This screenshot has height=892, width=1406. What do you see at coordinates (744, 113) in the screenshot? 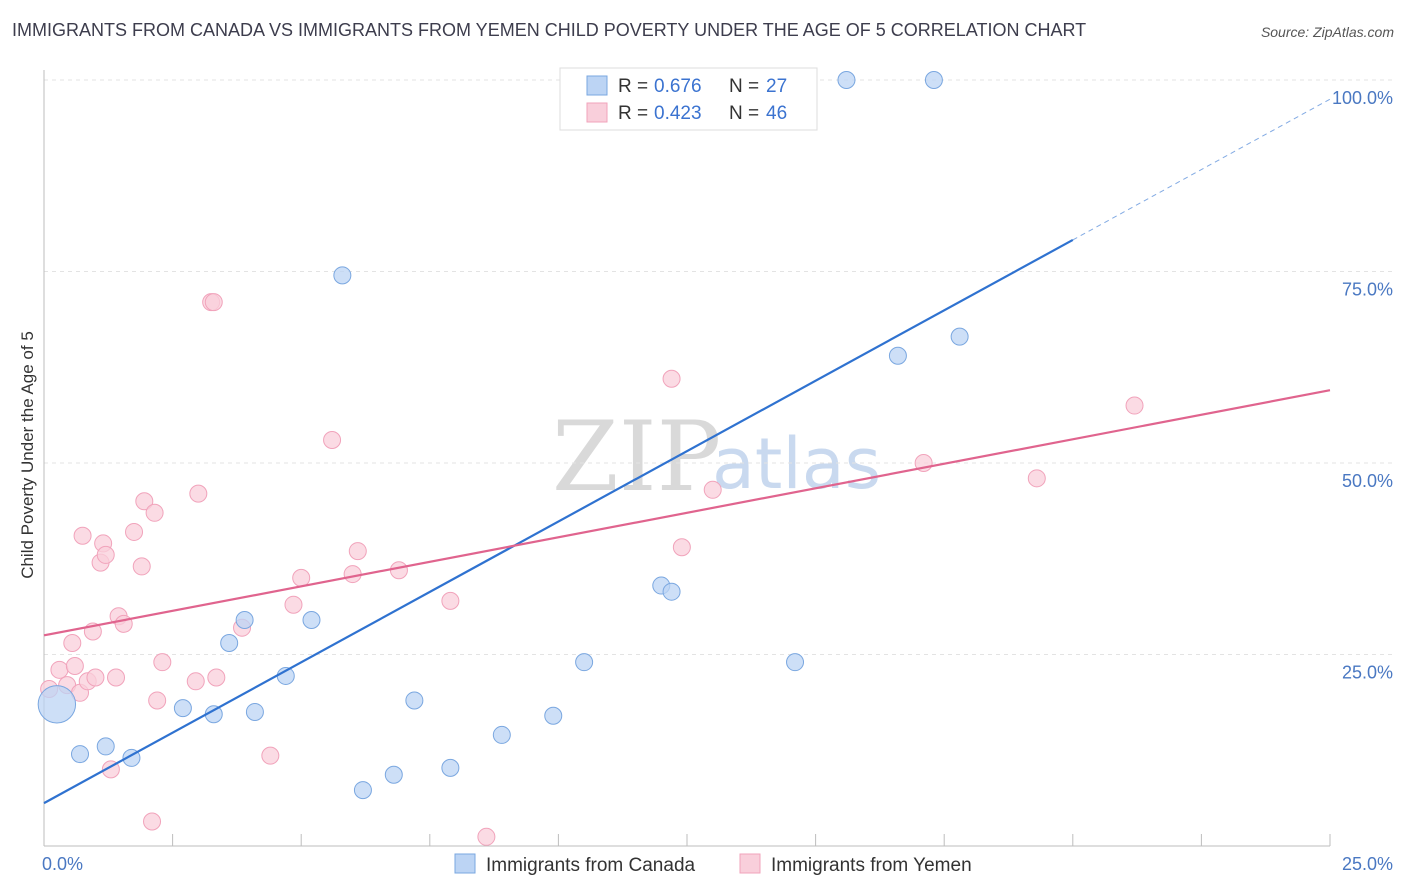
I see `legend-n-label-yemen: N =` at bounding box center [744, 113].